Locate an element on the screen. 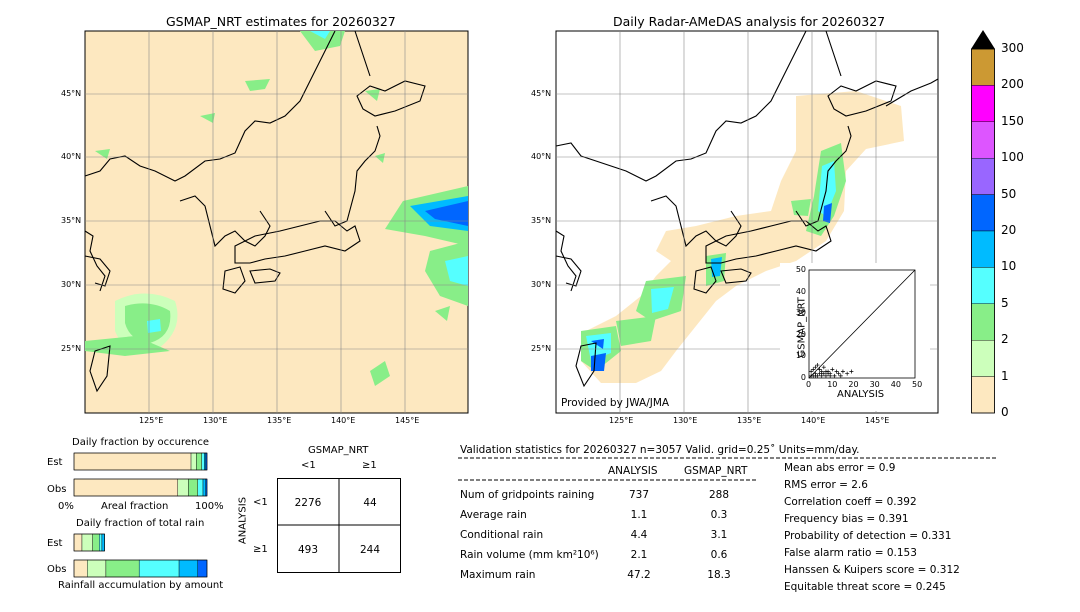 The width and height of the screenshot is (1080, 612). validation-col-analysis: ANALYSIS is located at coordinates (633, 471).